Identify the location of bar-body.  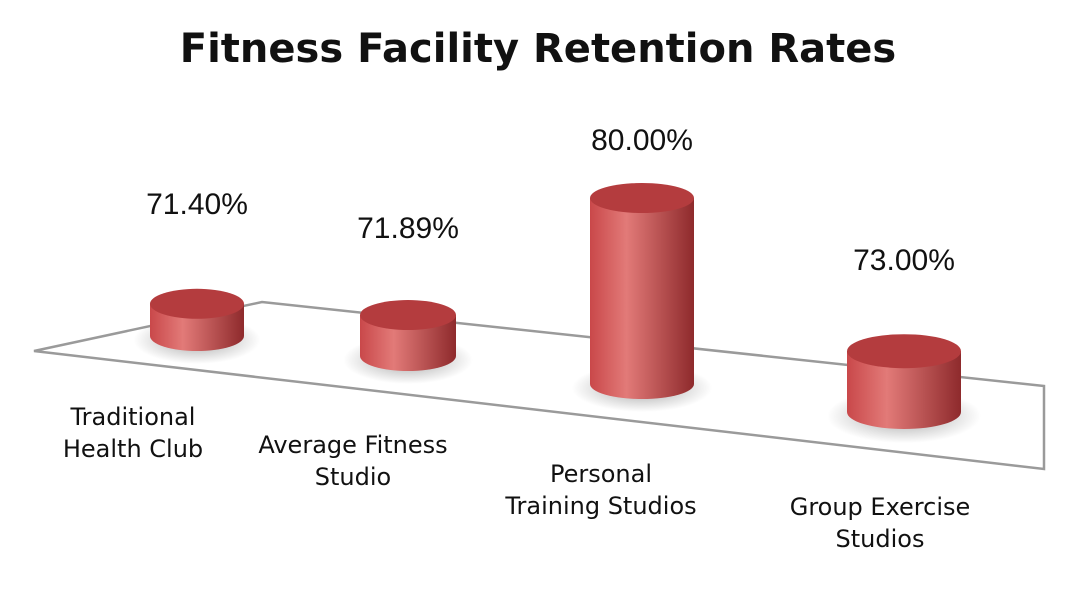
(642, 298).